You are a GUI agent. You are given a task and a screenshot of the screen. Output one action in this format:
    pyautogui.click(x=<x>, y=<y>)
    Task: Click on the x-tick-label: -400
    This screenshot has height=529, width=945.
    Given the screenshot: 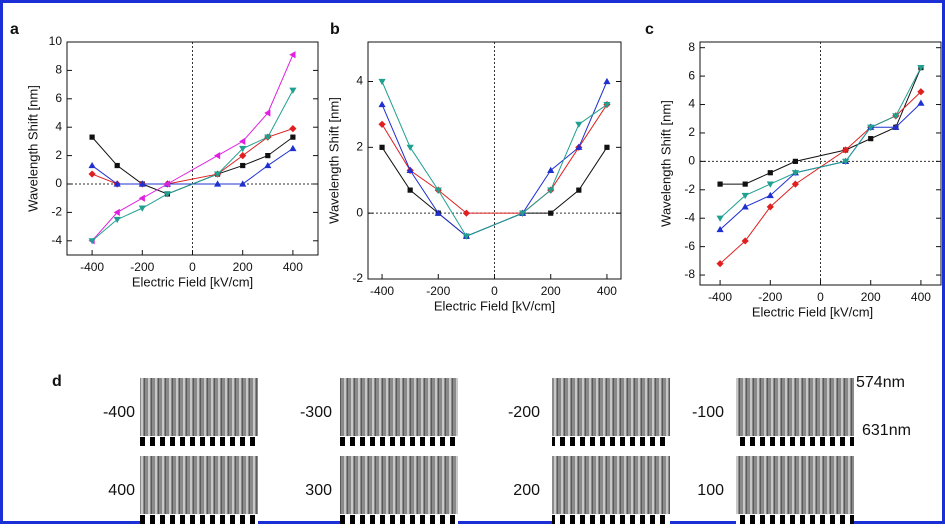 What is the action you would take?
    pyautogui.click(x=720, y=297)
    